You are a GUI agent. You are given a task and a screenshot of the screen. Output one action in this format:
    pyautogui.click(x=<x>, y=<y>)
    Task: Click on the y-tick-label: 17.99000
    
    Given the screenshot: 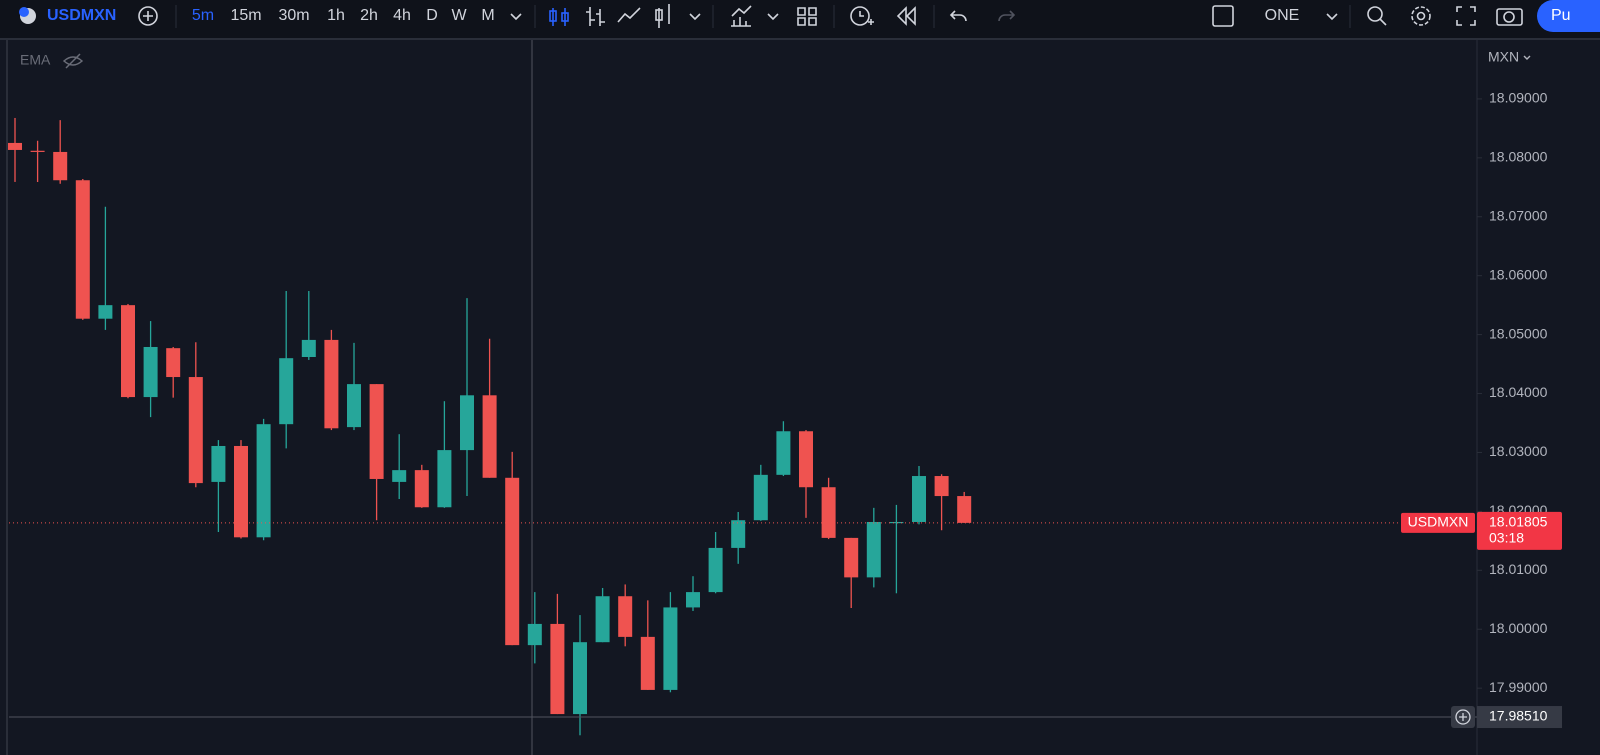 What is the action you would take?
    pyautogui.click(x=1518, y=687)
    